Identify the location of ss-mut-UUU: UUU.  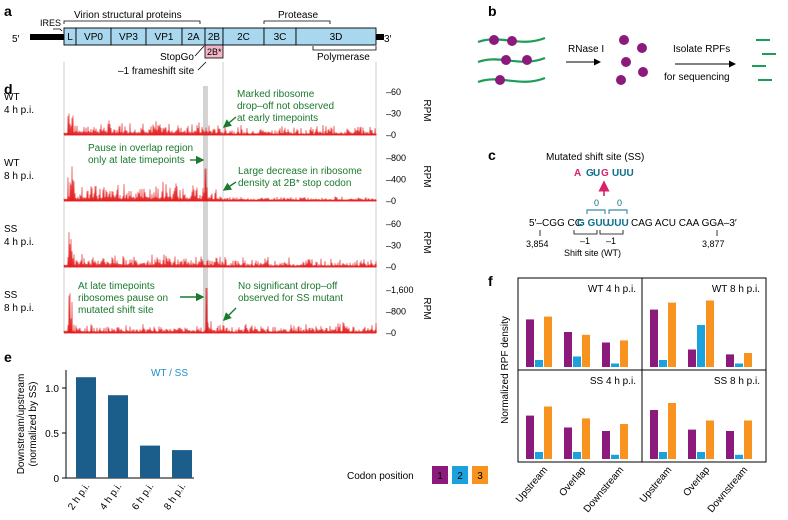
(623, 173).